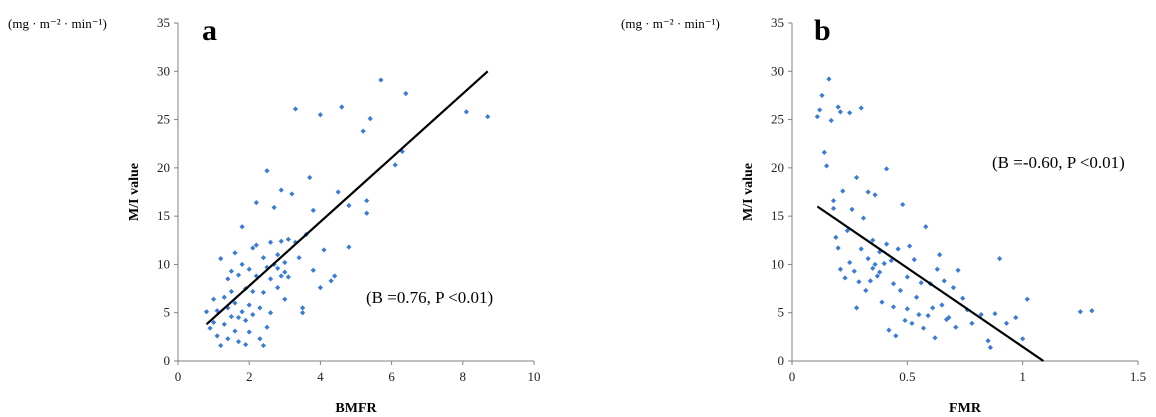  Describe the element at coordinates (57, 23) in the screenshot. I see `panel-a-unit-label: (mg · m⁻² · min⁻¹)` at that location.